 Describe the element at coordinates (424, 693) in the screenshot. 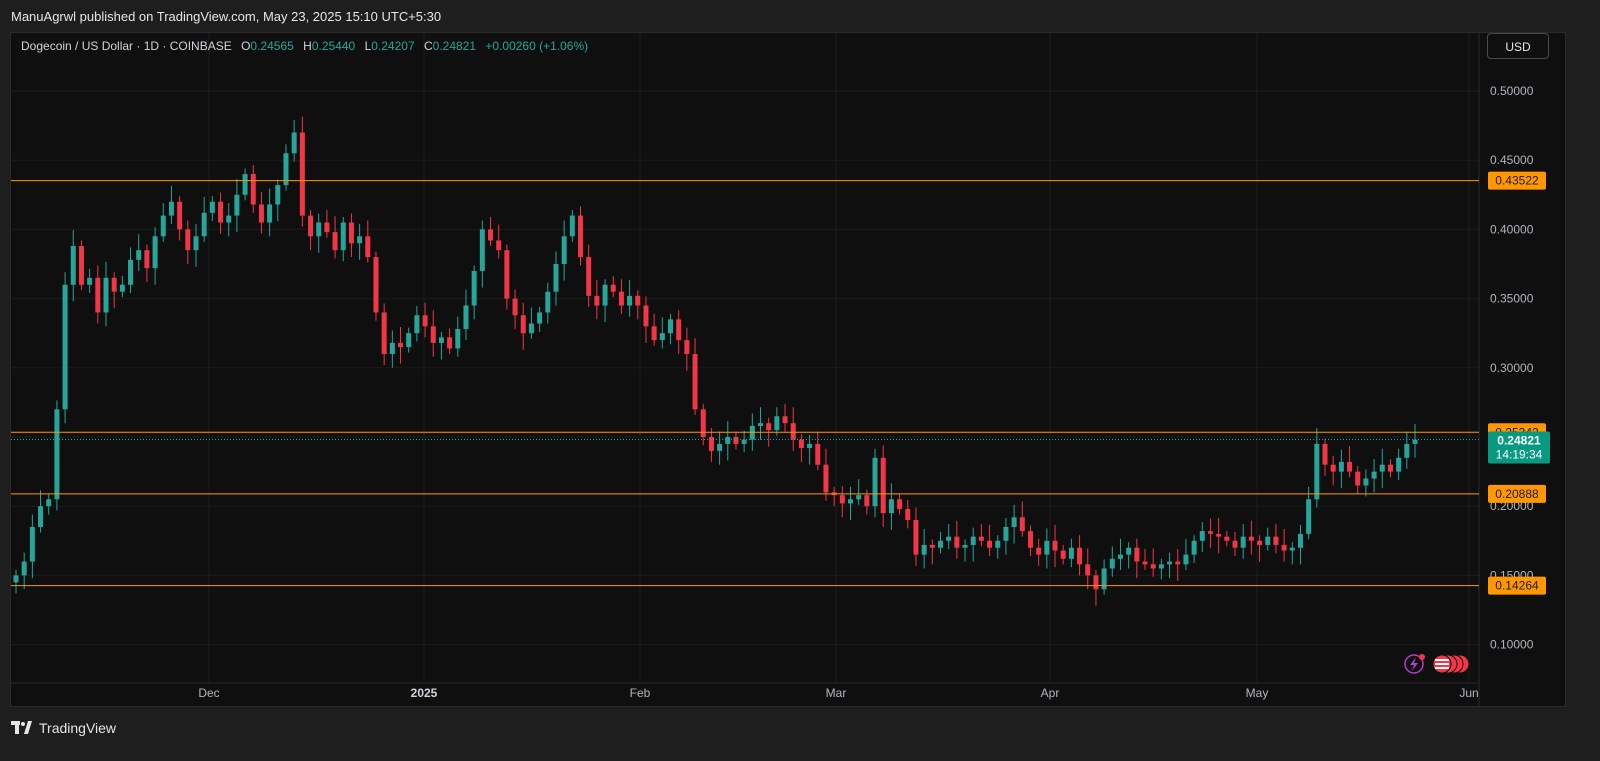

I see `x-axis-tick-label: 2025` at that location.